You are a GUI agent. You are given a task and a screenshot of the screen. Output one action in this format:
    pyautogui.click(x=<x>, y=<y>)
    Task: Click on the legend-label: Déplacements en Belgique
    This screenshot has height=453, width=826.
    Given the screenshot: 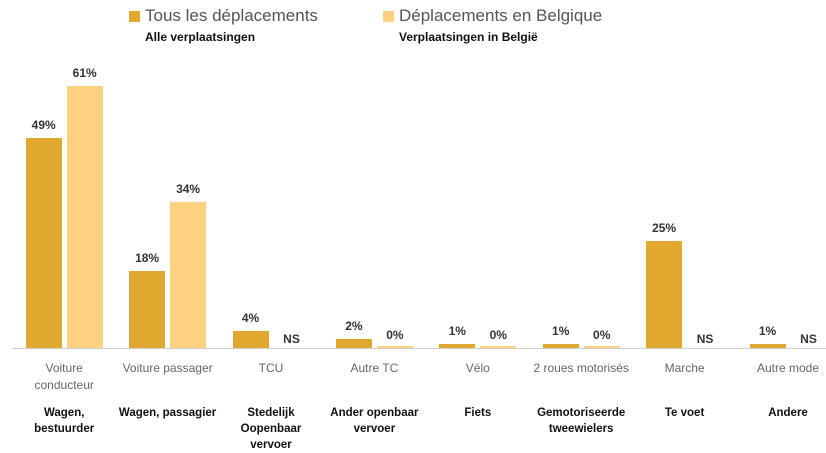 What is the action you would take?
    pyautogui.click(x=500, y=16)
    